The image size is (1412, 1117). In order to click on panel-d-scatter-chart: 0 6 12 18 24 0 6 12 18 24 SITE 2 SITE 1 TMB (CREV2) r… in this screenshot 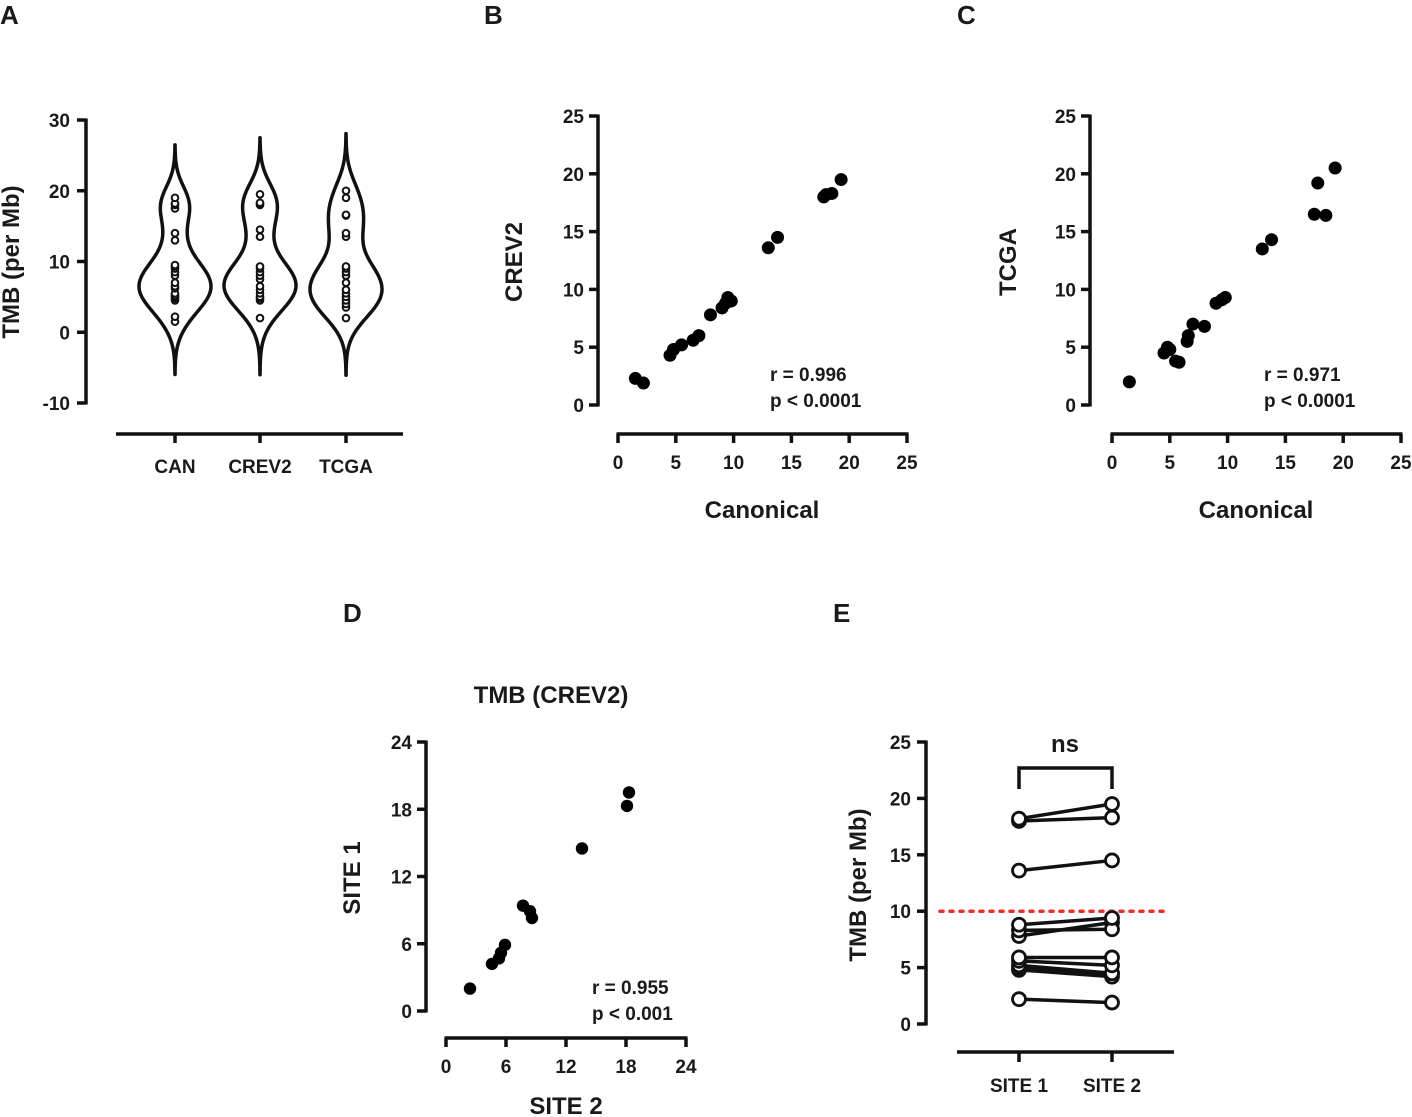, I will do `click(518, 899)`.